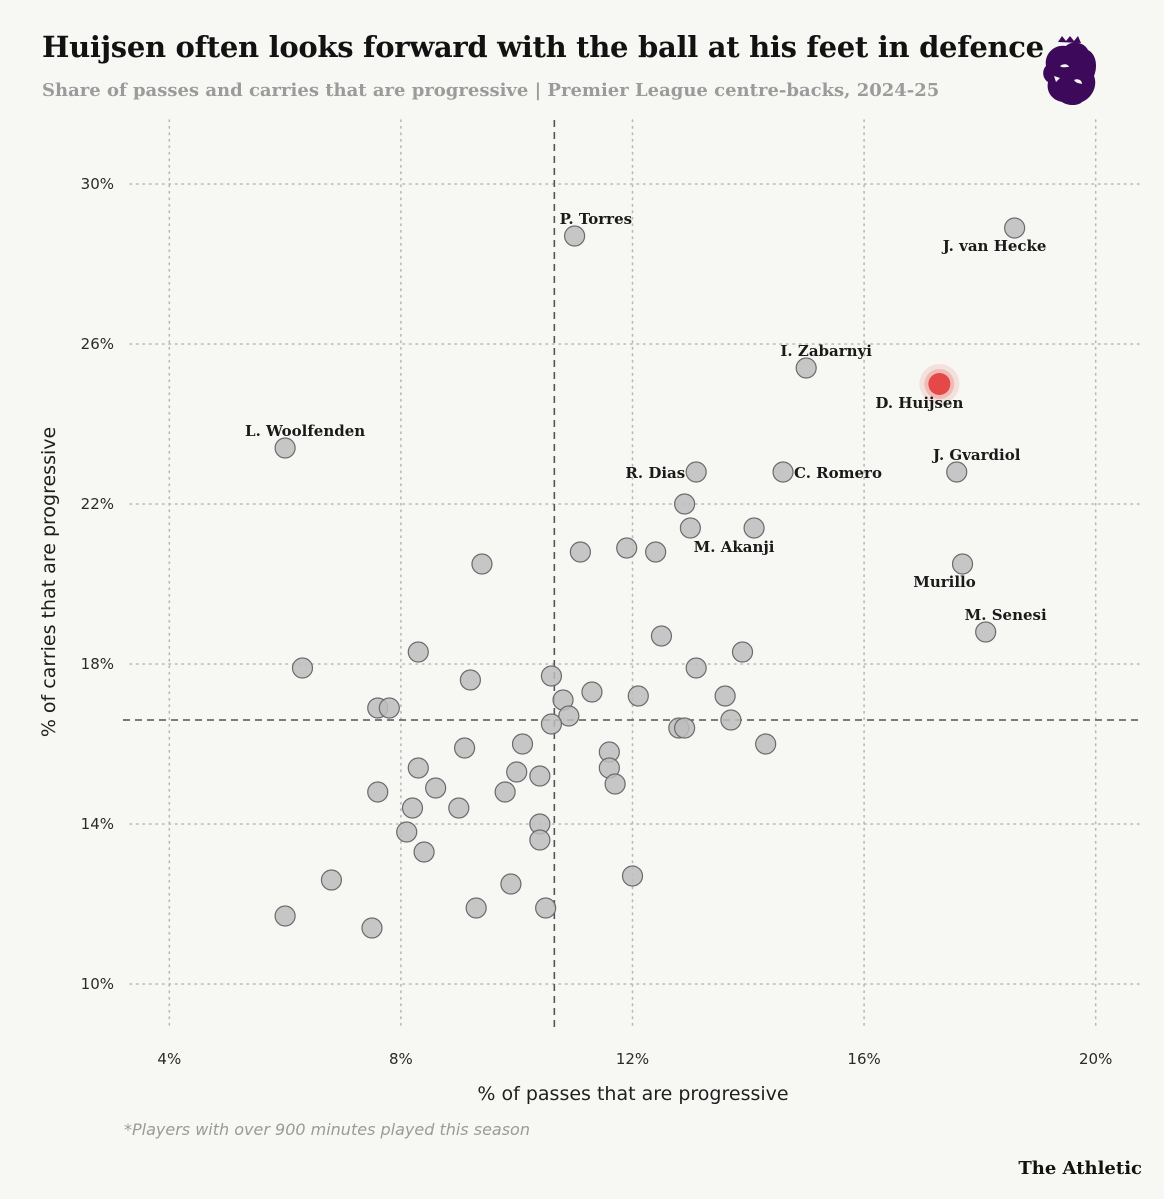  What do you see at coordinates (1069, 70) in the screenshot?
I see `premier-league-lion-icon` at bounding box center [1069, 70].